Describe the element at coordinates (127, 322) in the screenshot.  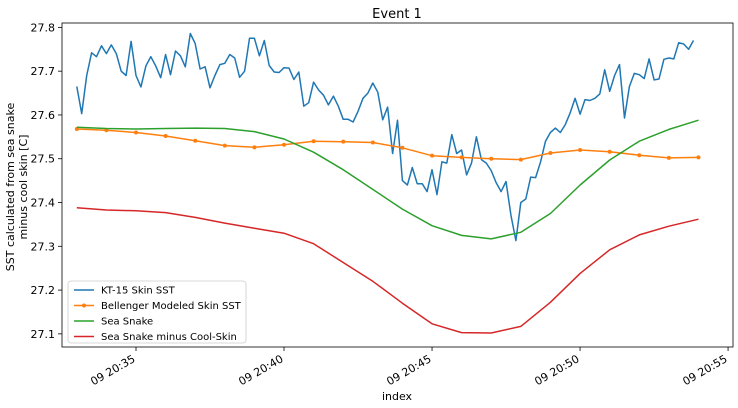
I see `legend-label: Sea Snake` at that location.